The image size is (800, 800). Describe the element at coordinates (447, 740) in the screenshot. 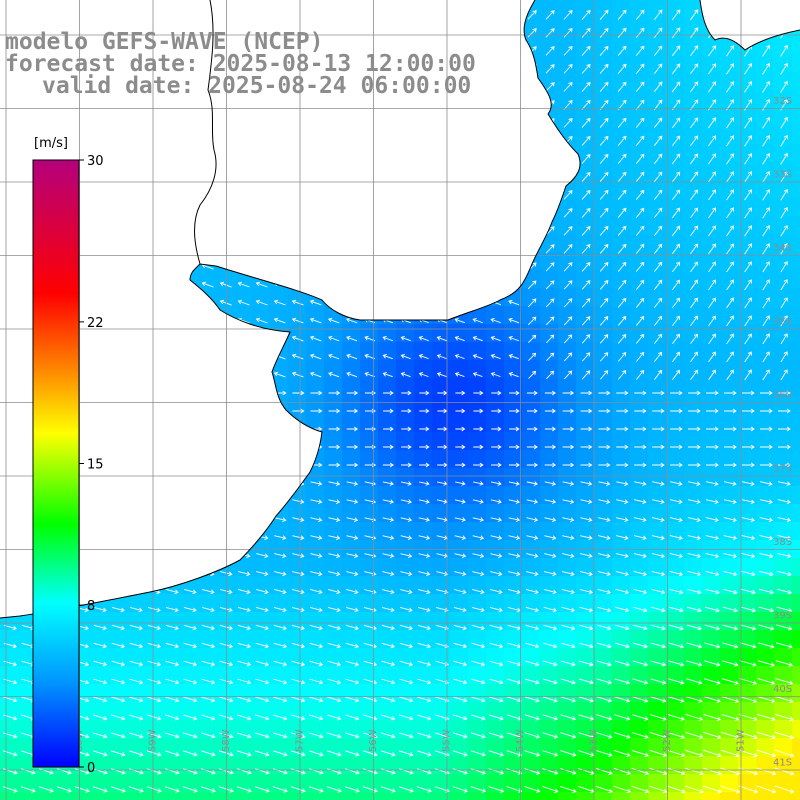

I see `lon-label: 55W` at that location.